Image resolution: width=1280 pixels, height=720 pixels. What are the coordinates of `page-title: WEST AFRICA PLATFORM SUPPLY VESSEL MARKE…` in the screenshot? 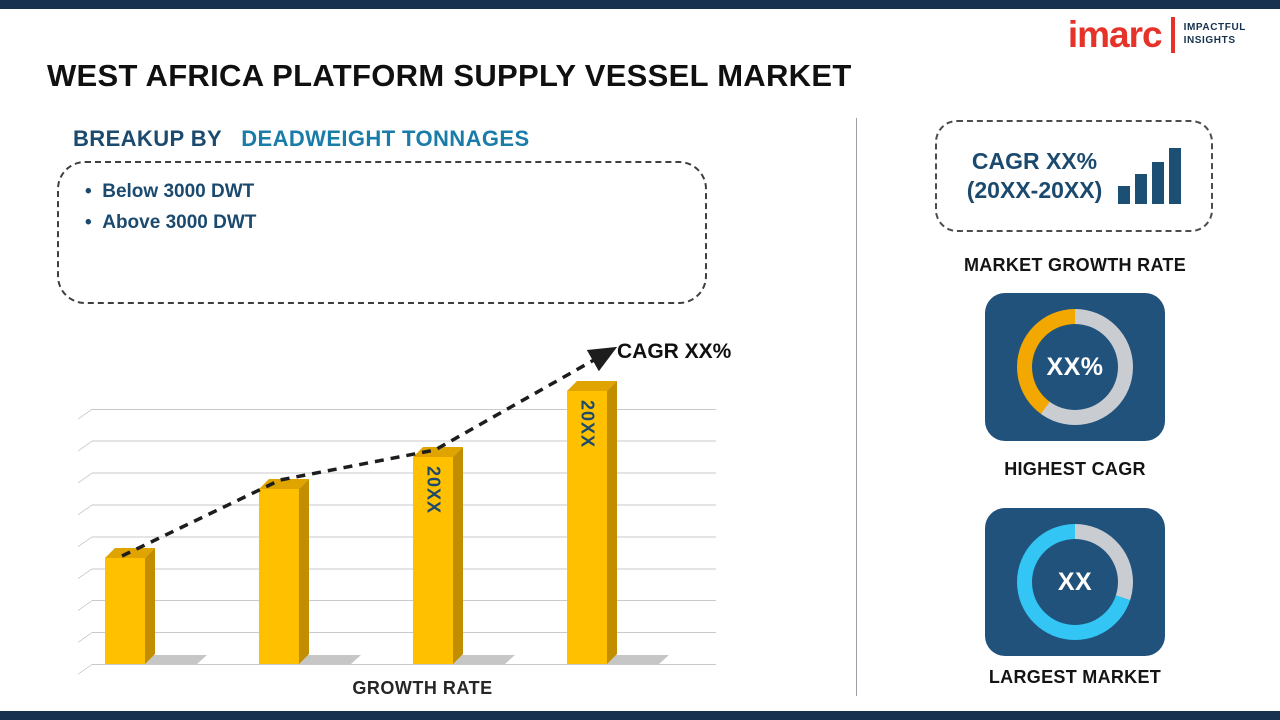 It's located at (449, 75).